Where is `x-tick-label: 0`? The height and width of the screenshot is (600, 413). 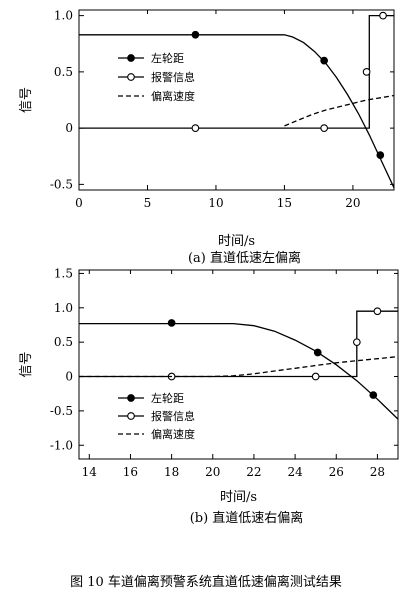 x-tick-label: 0 is located at coordinates (79, 203).